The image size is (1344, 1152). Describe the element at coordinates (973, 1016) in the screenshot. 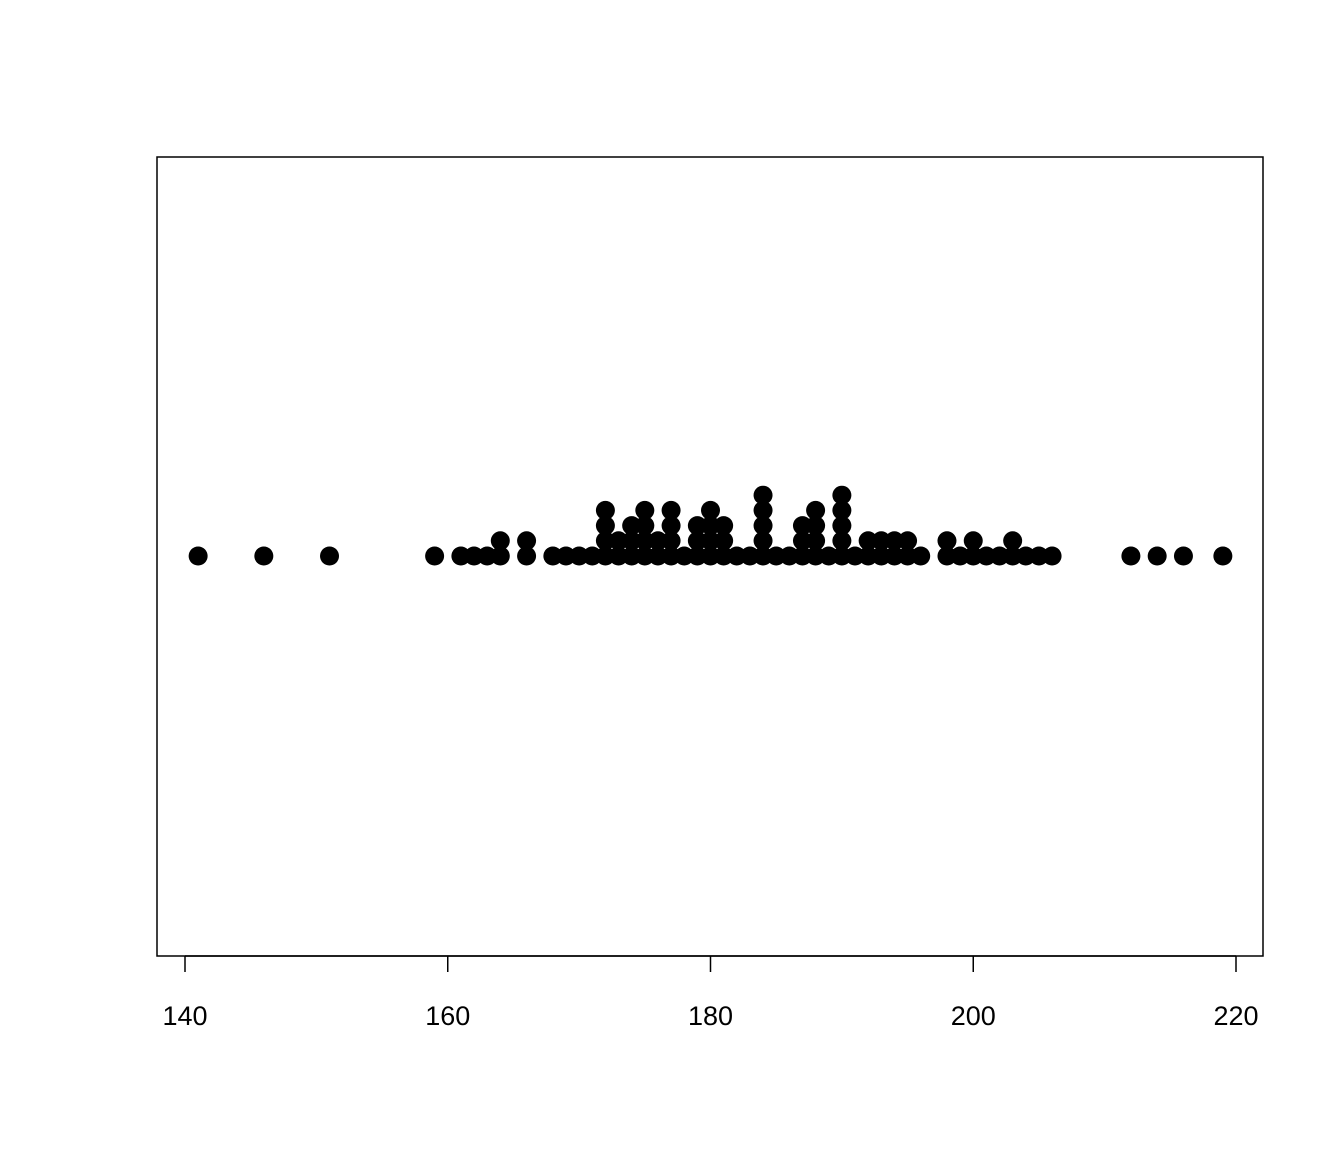

I see `x-tick-label: 200` at that location.